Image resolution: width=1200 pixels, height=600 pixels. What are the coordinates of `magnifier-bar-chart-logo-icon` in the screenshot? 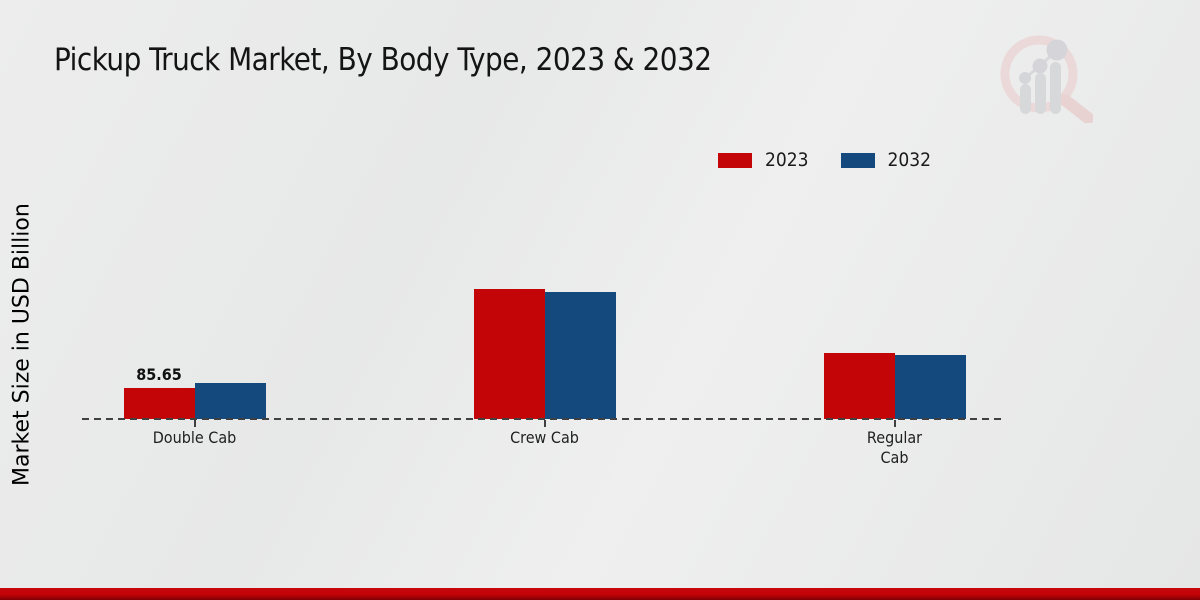 It's located at (1046, 79).